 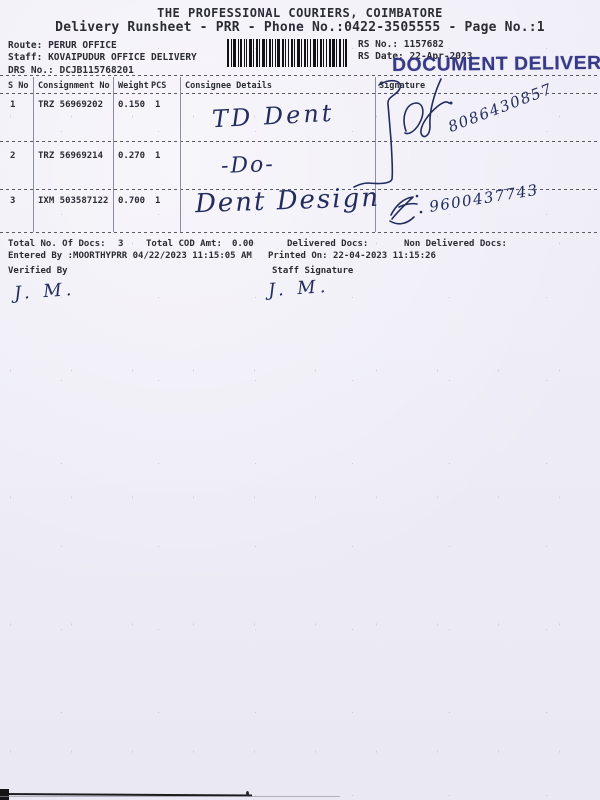 What do you see at coordinates (184, 244) in the screenshot?
I see `cod-amount-label: Total COD Amt:` at bounding box center [184, 244].